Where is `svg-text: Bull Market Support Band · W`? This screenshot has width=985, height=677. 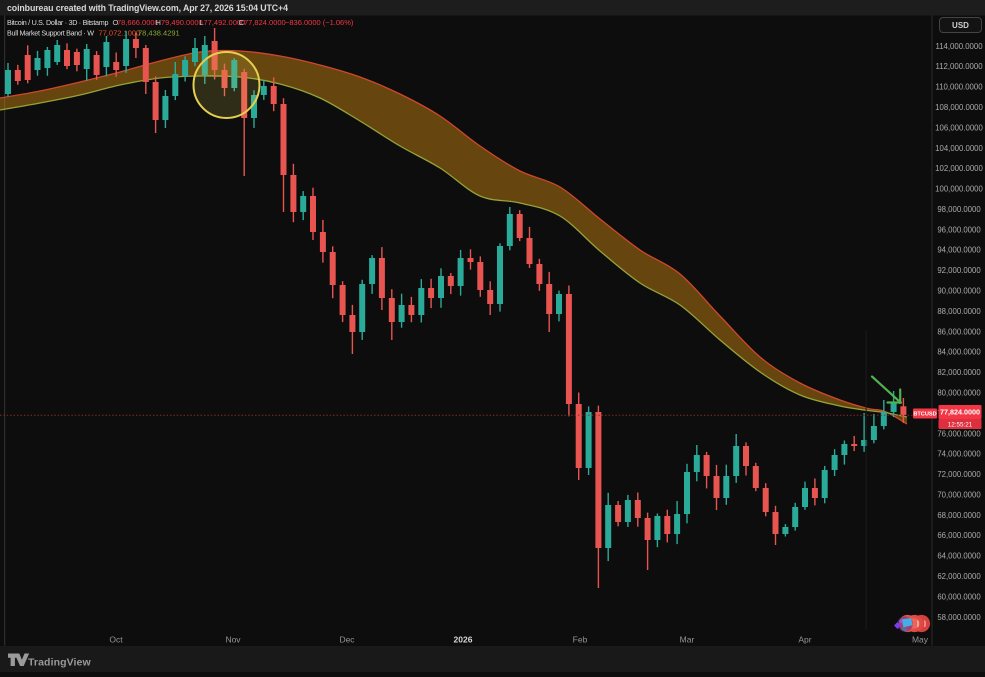 svg-text: Bull Market Support Band · W is located at coordinates (50, 33).